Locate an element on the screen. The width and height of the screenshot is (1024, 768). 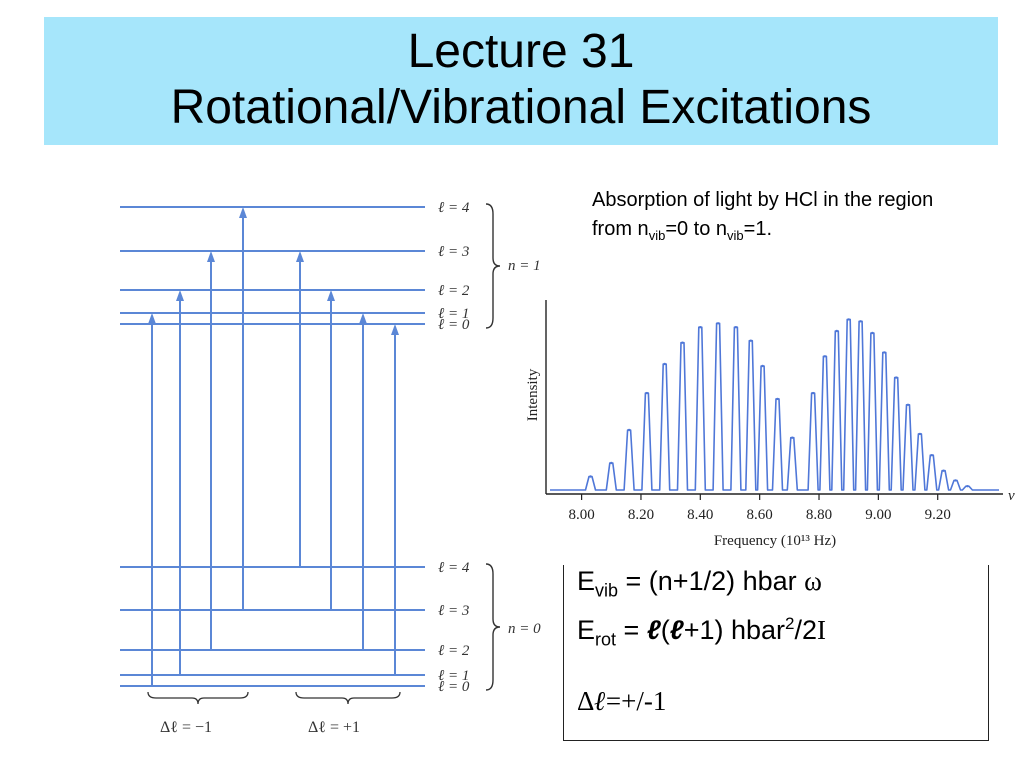
equation-vibrational-energy: Evib = (n+1/2) hbar ω is located at coordinates (782, 586).